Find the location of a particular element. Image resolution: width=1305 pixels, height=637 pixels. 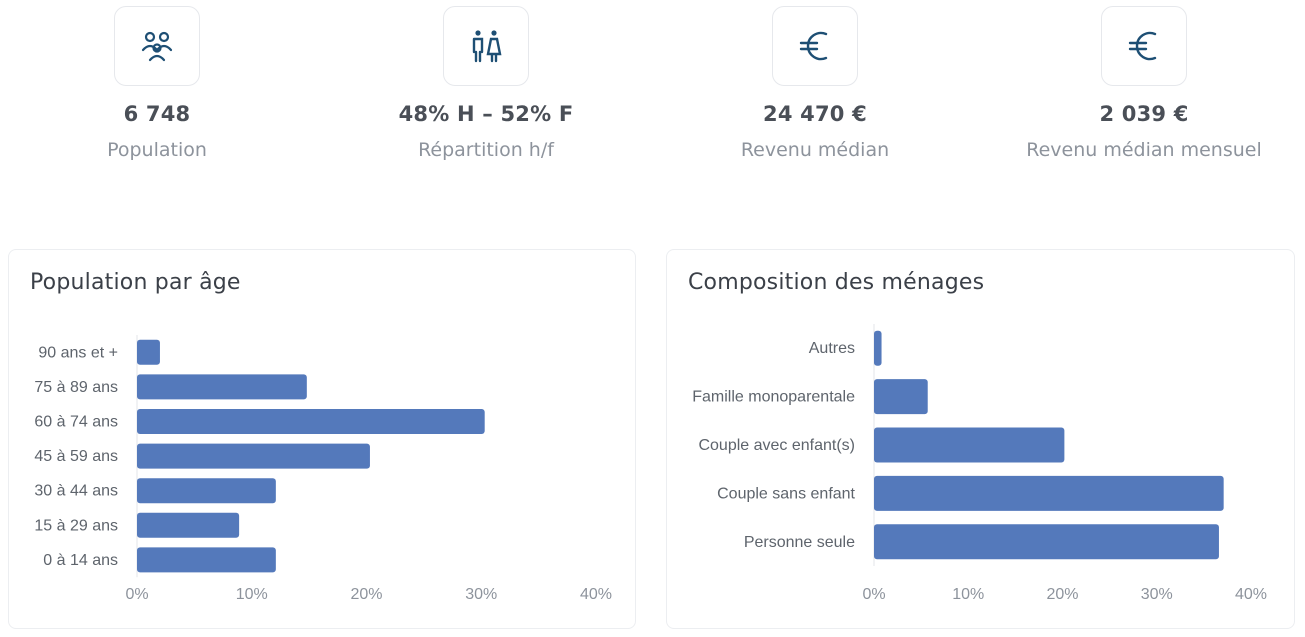

category-label: 75 à 89 ans is located at coordinates (76, 387).